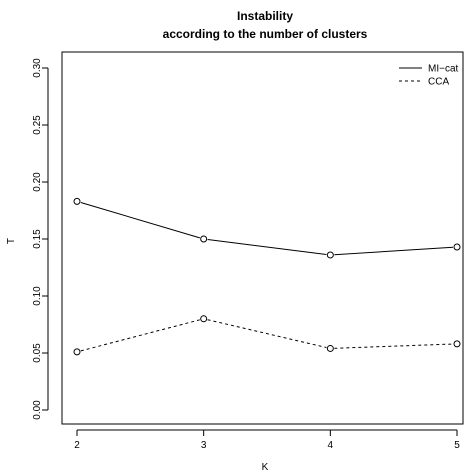  Describe the element at coordinates (37, 296) in the screenshot. I see `y-tick-label: 0.10` at that location.